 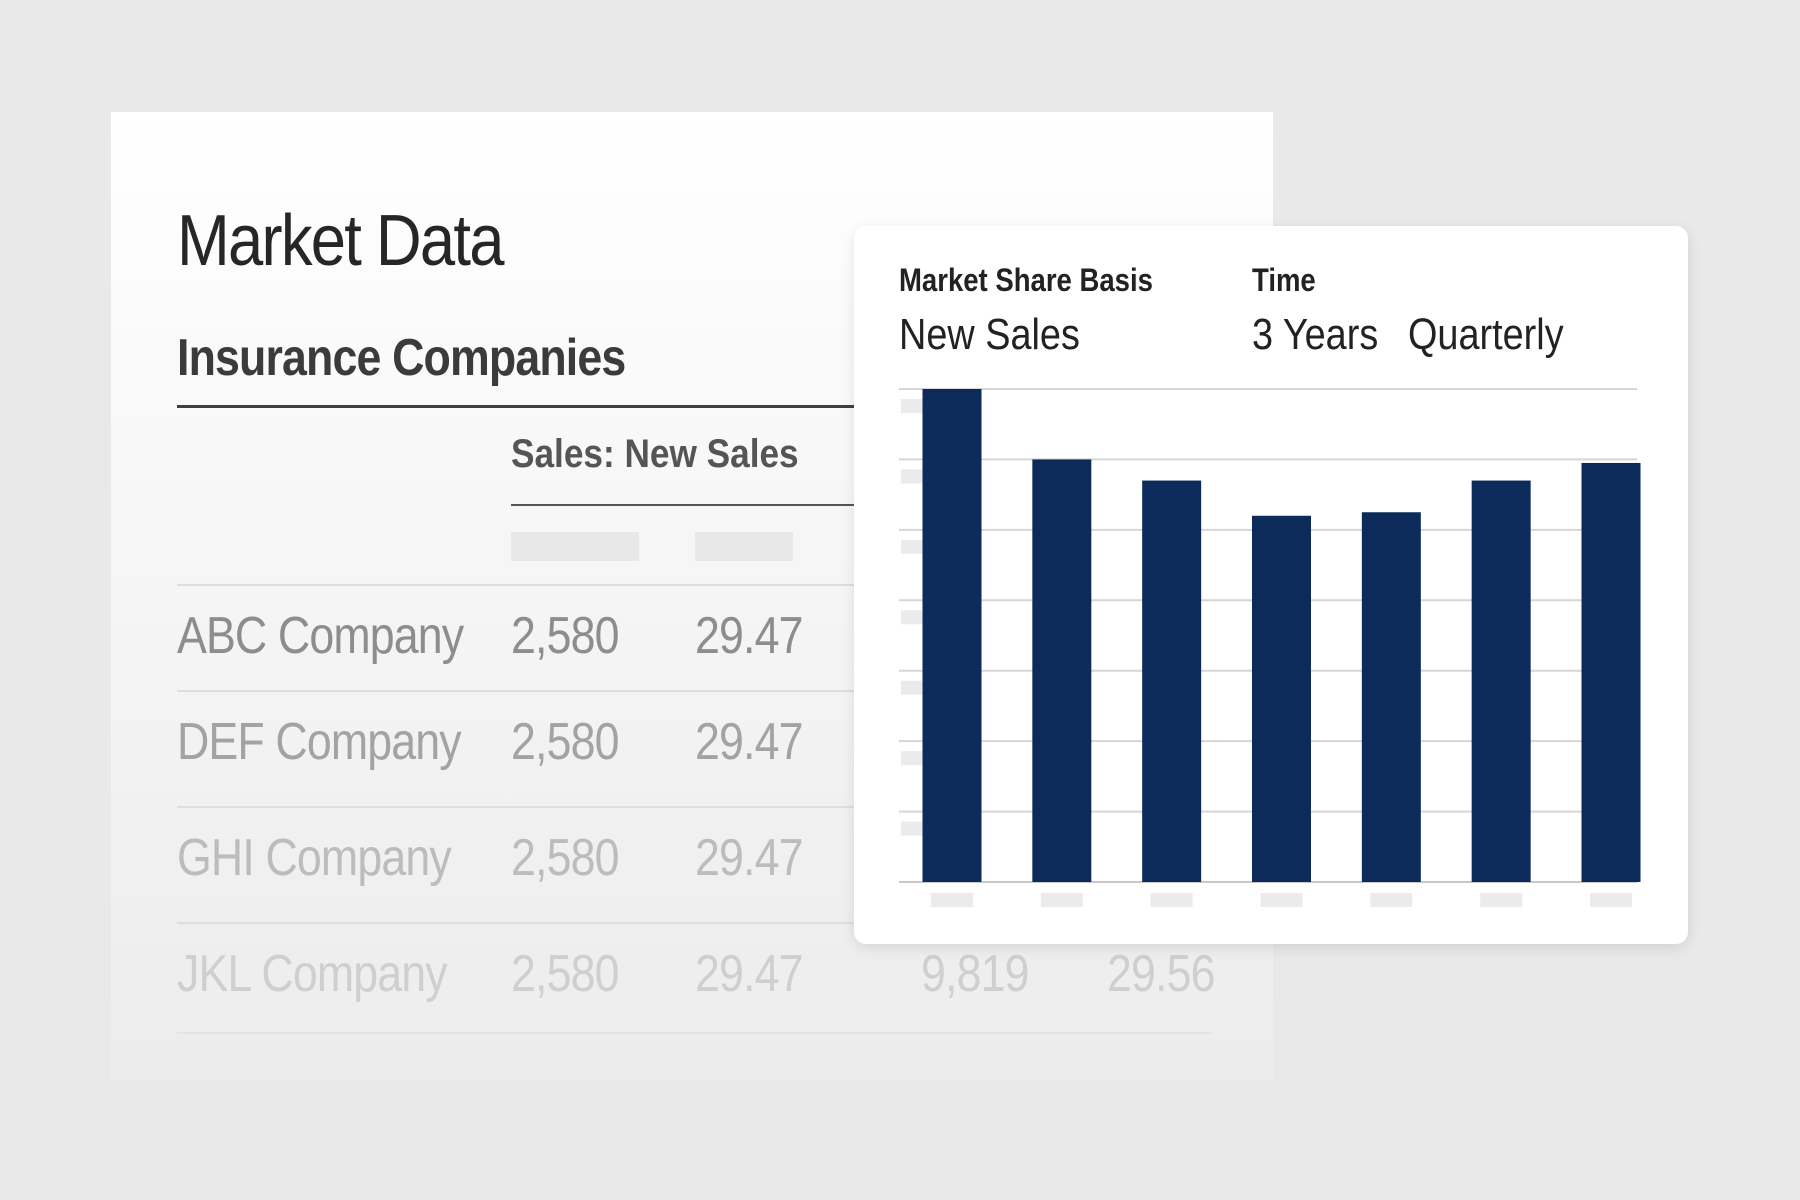 I want to click on table-cell-company: DEF Company, so click(x=319, y=742).